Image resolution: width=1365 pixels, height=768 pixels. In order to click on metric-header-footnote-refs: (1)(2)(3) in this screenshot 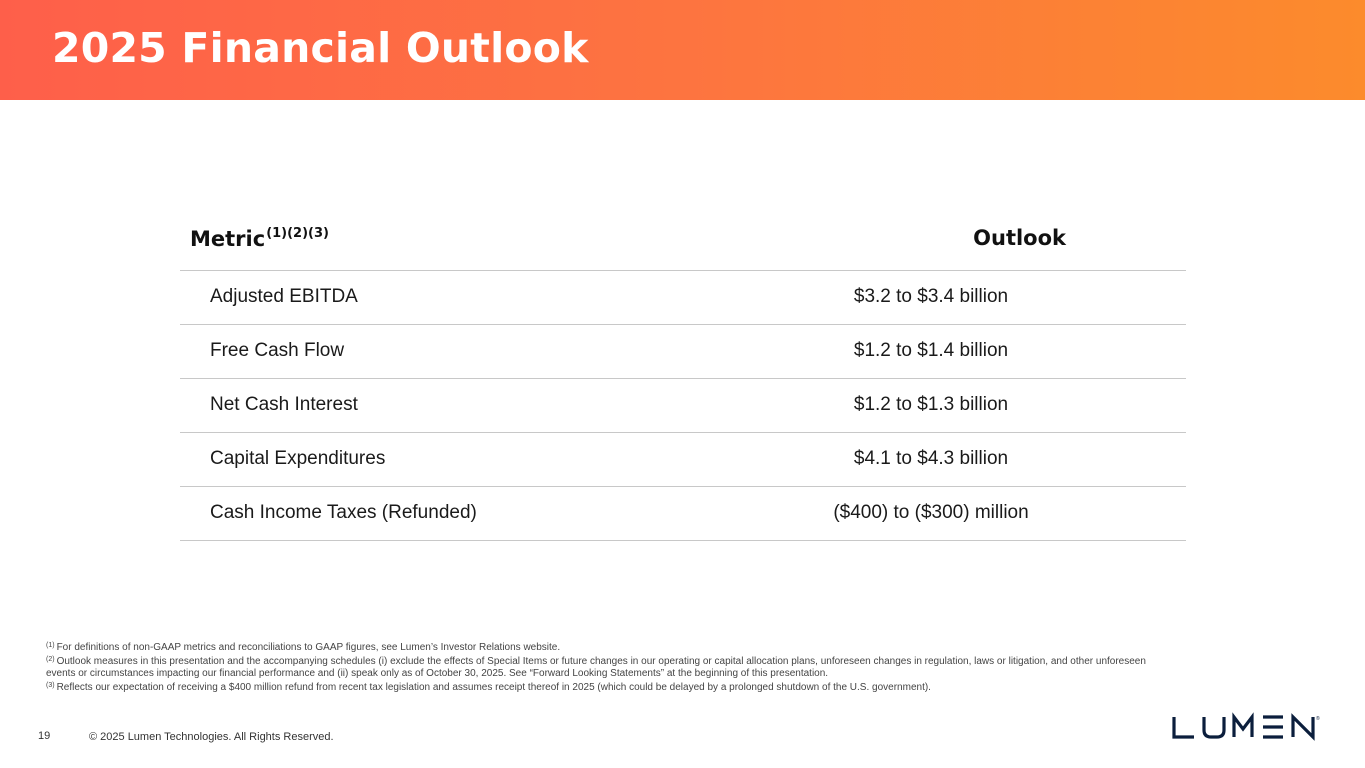, I will do `click(297, 233)`.